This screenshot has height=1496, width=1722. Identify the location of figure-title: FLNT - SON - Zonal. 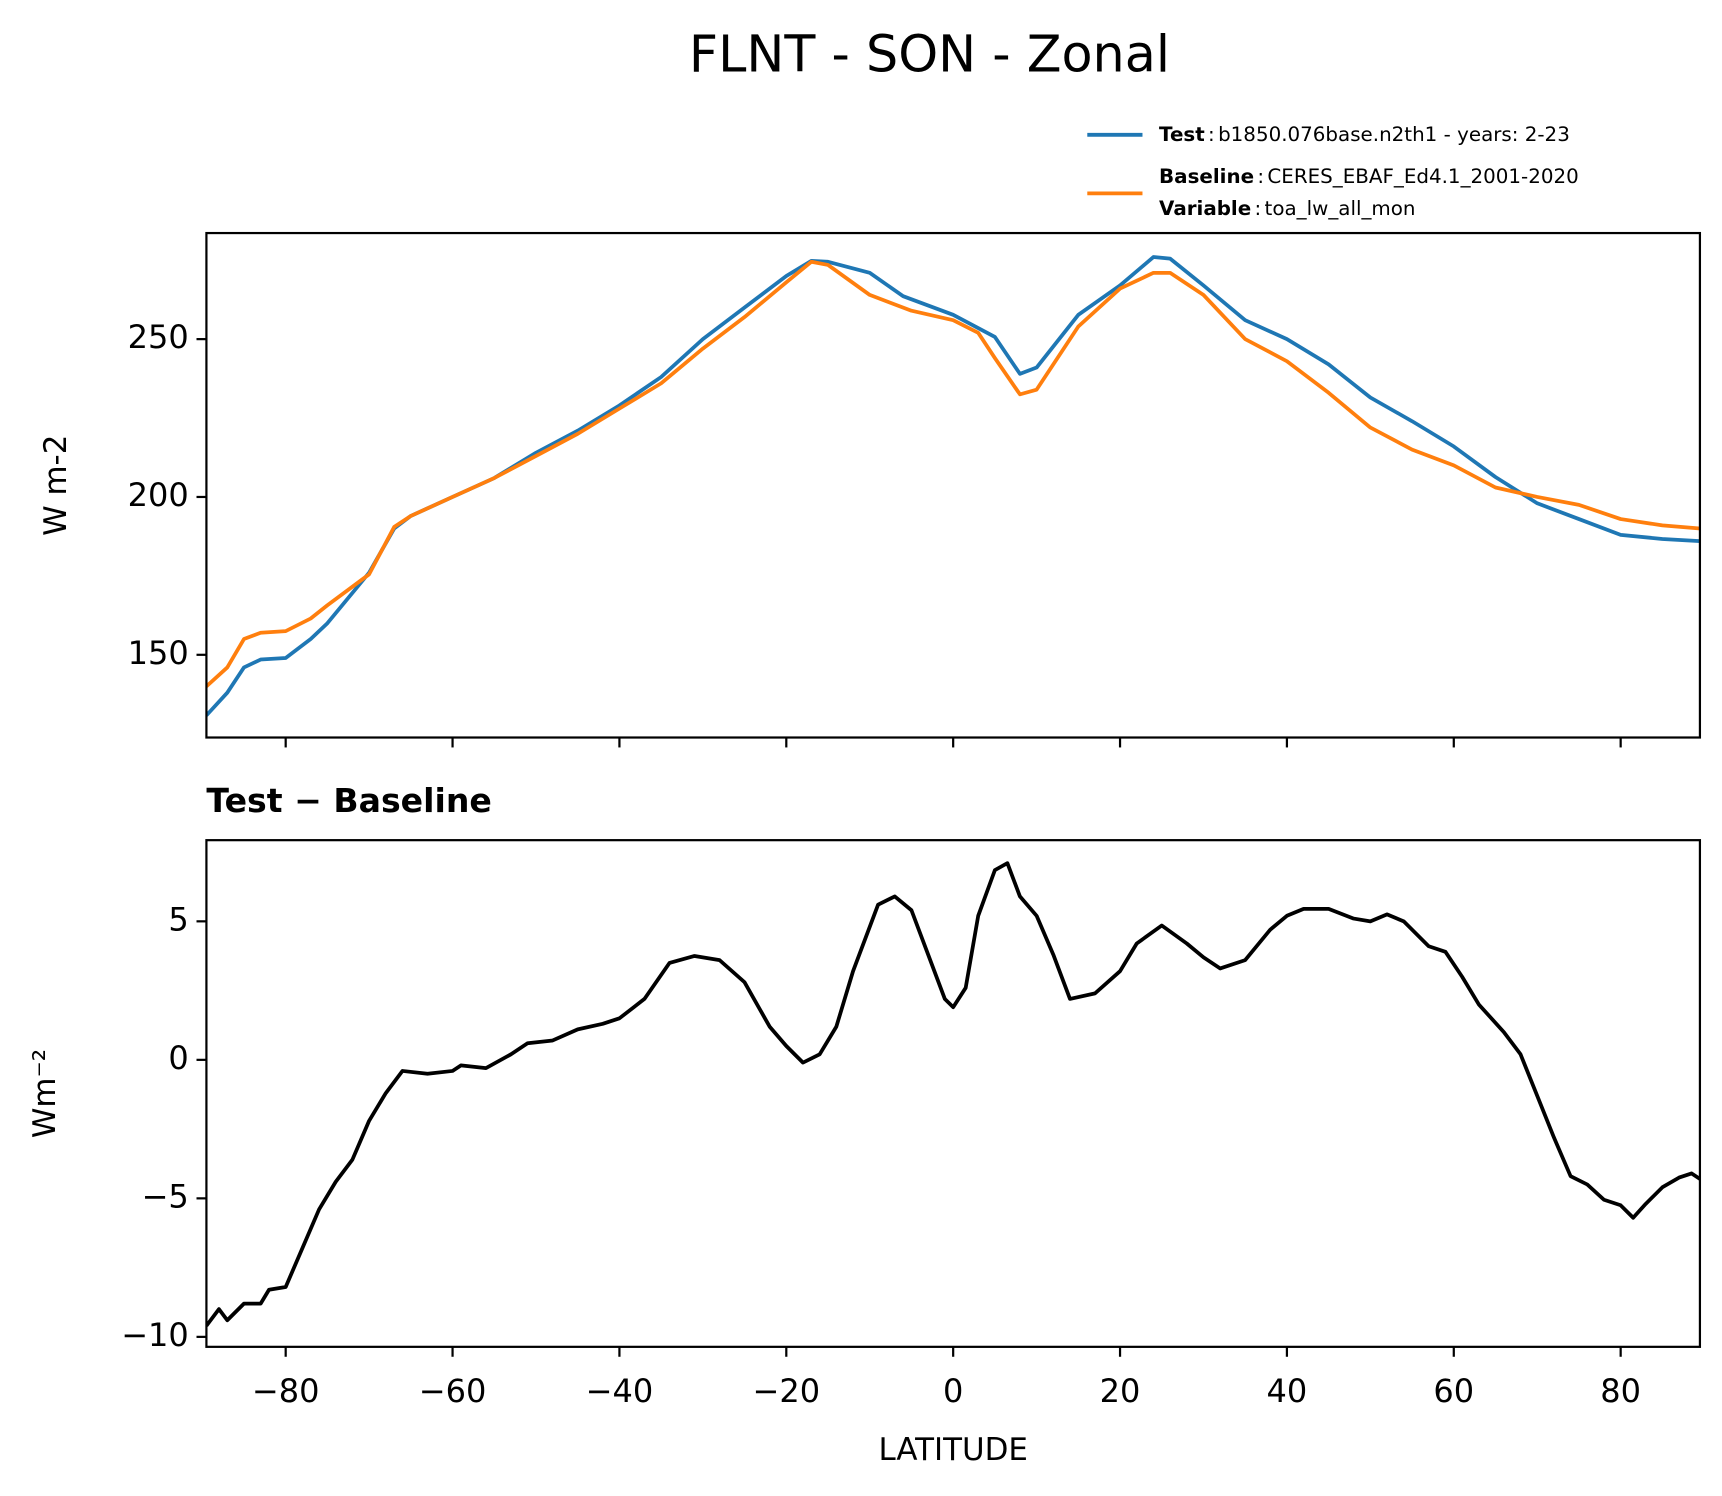
(929, 54).